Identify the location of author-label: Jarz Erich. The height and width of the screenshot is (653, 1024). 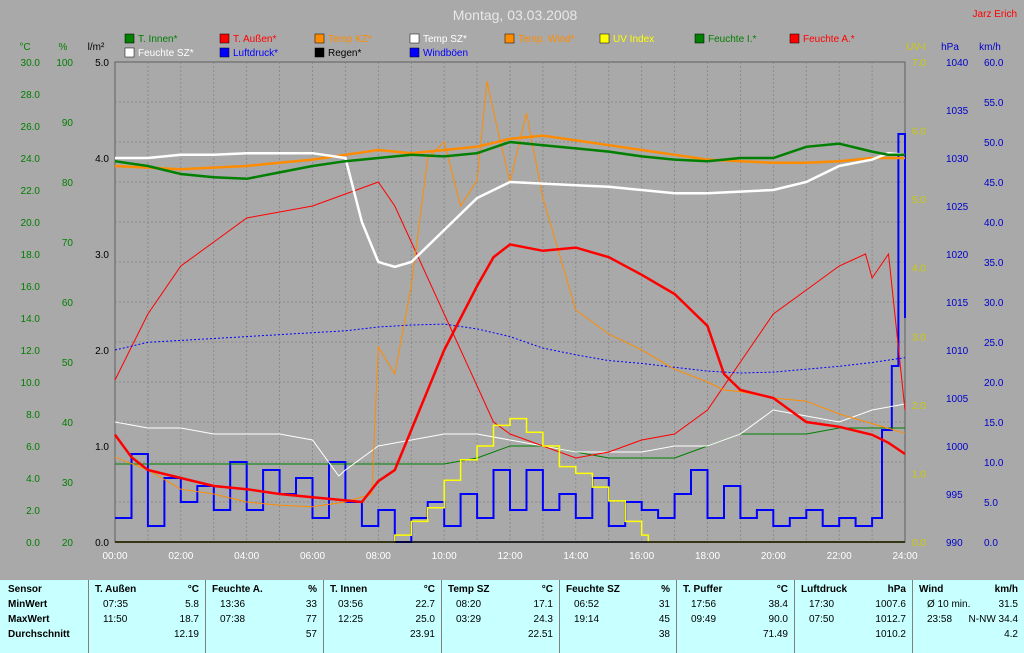
(995, 14).